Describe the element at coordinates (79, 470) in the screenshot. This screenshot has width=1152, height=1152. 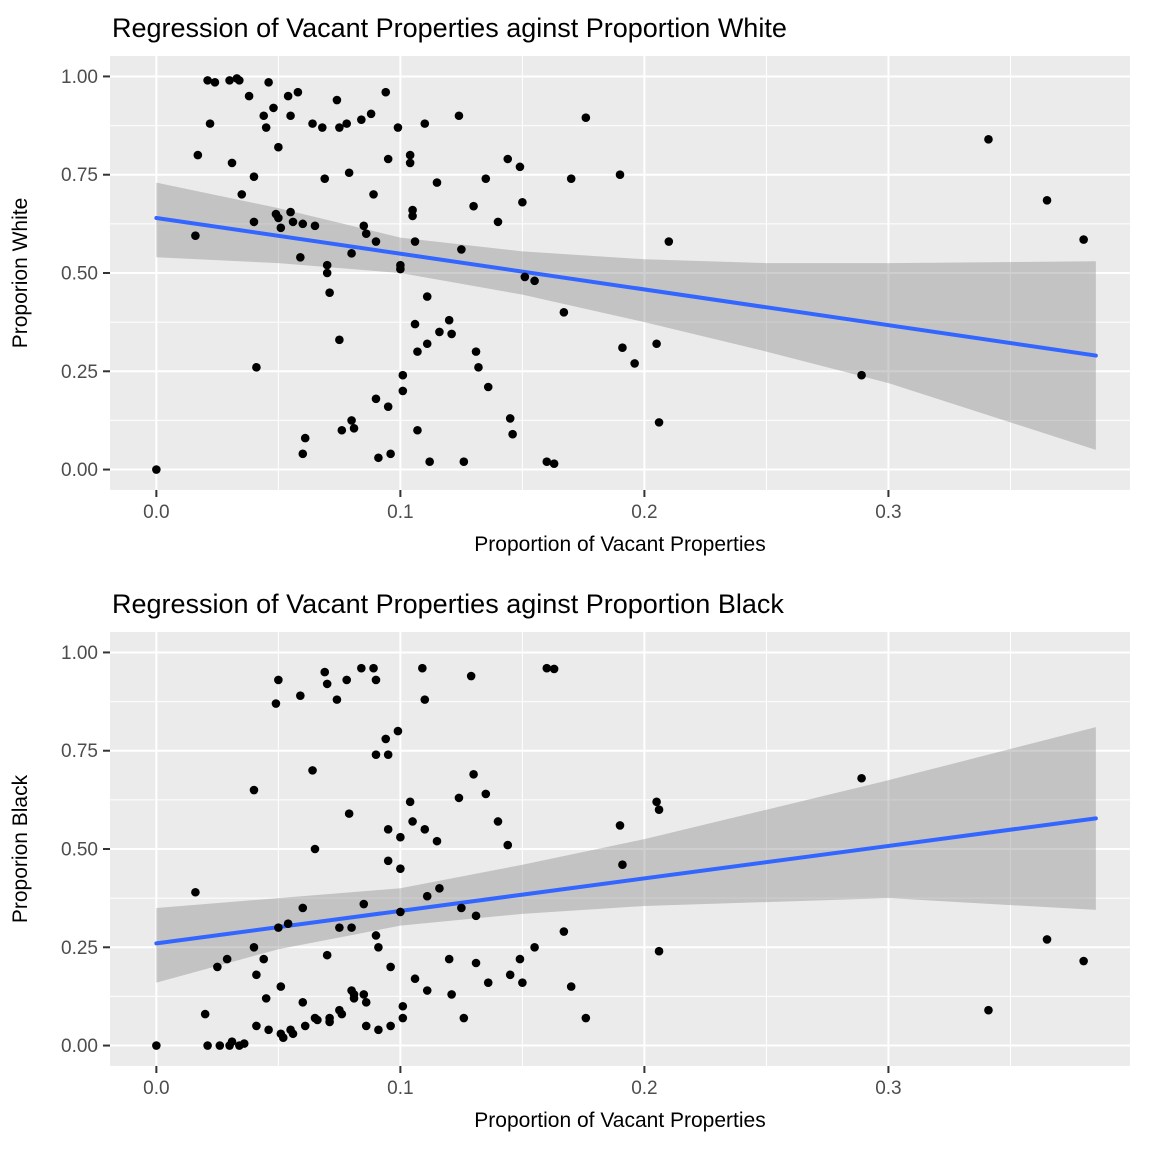
I see `y-tick-label: 0.00` at that location.